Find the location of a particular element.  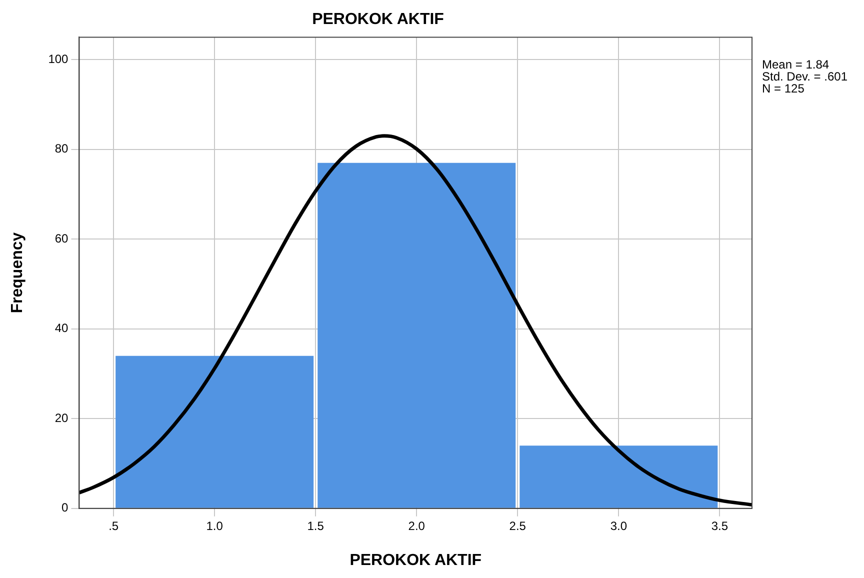

y-tick-label: 0 is located at coordinates (65, 507).